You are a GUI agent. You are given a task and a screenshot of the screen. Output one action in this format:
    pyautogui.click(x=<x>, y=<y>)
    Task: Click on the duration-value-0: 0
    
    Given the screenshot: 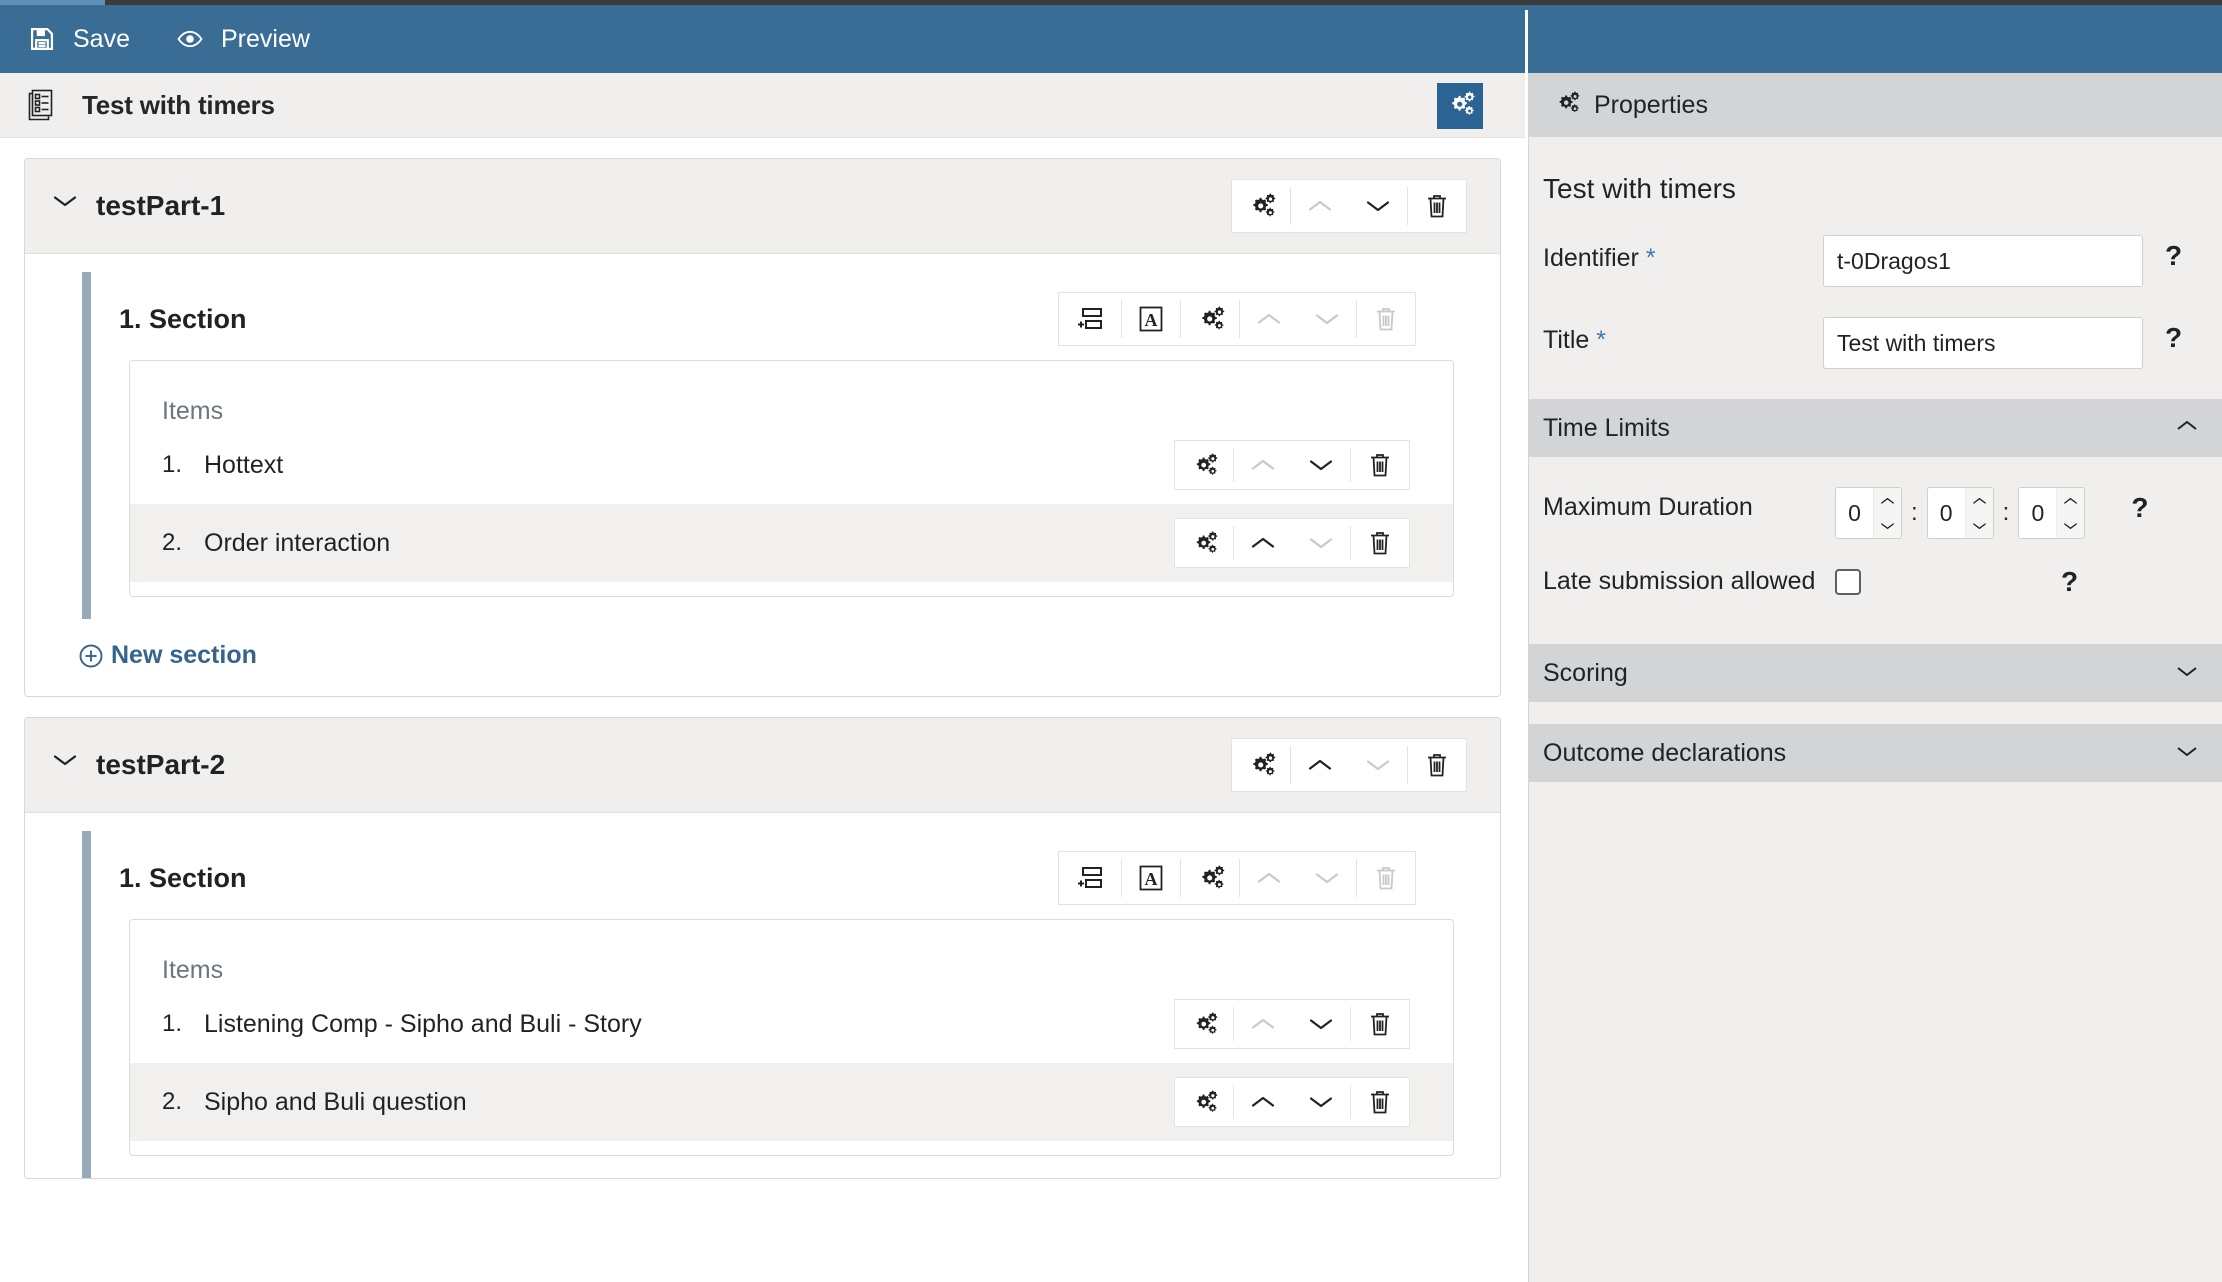 What is the action you would take?
    pyautogui.click(x=1854, y=513)
    